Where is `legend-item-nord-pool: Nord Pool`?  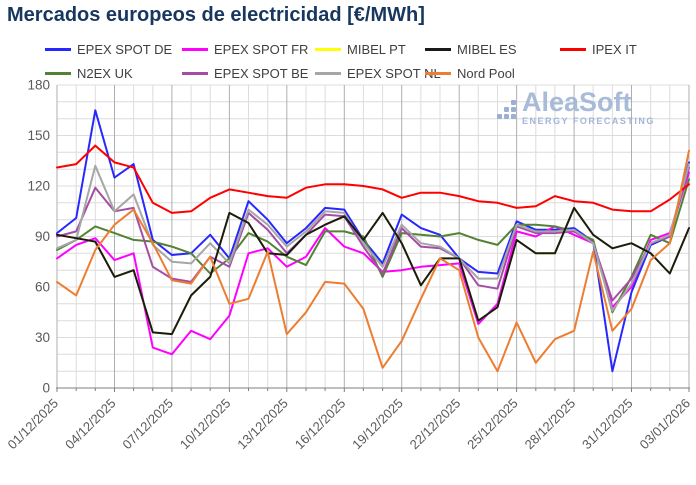
legend-item-nord-pool: Nord Pool is located at coordinates (492, 73).